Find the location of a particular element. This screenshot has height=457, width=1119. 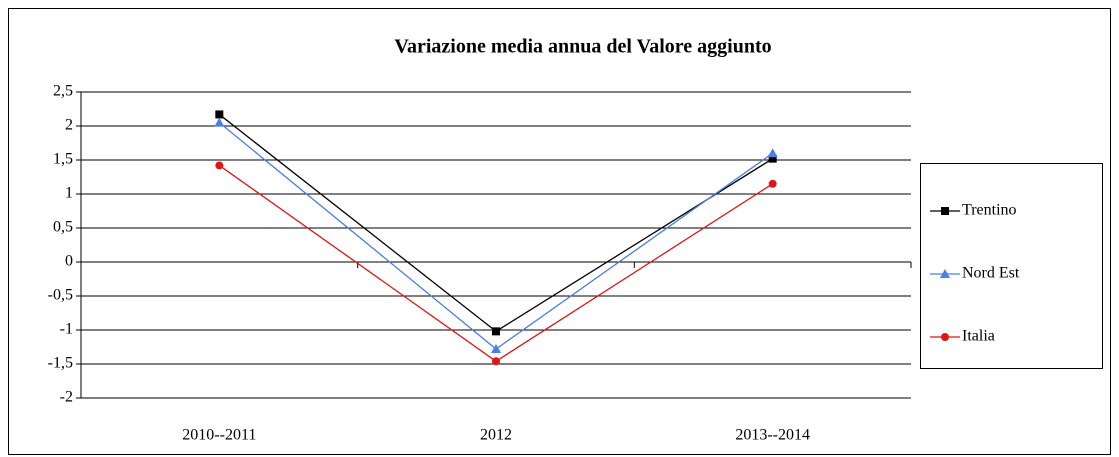

legend-label: Italia is located at coordinates (978, 336).